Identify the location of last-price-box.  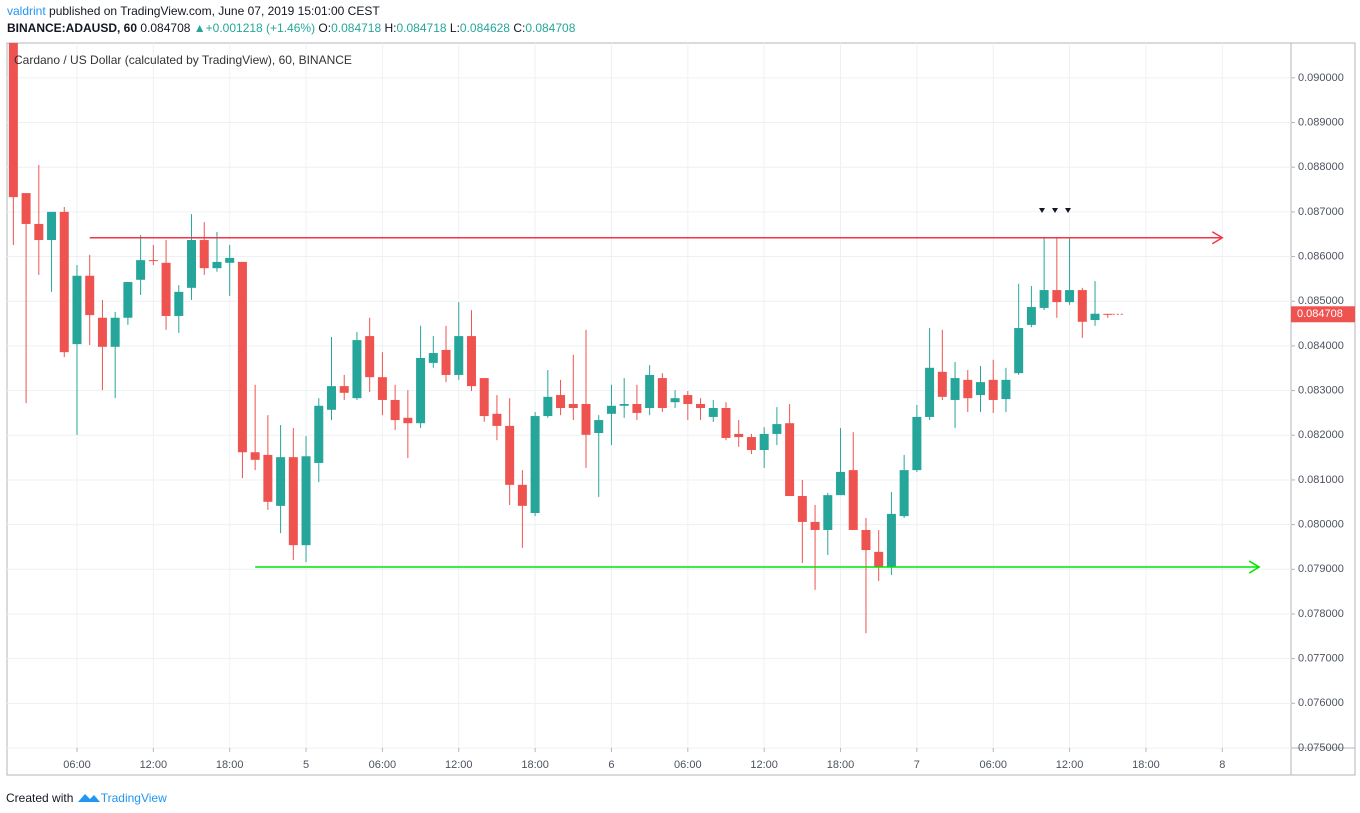
(1323, 314).